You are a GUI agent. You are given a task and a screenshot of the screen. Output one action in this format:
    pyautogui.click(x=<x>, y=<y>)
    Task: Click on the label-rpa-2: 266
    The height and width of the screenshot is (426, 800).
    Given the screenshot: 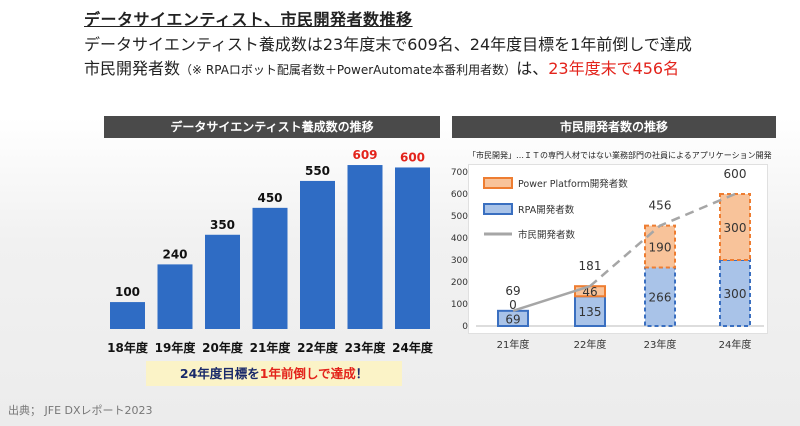 What is the action you would take?
    pyautogui.click(x=660, y=298)
    